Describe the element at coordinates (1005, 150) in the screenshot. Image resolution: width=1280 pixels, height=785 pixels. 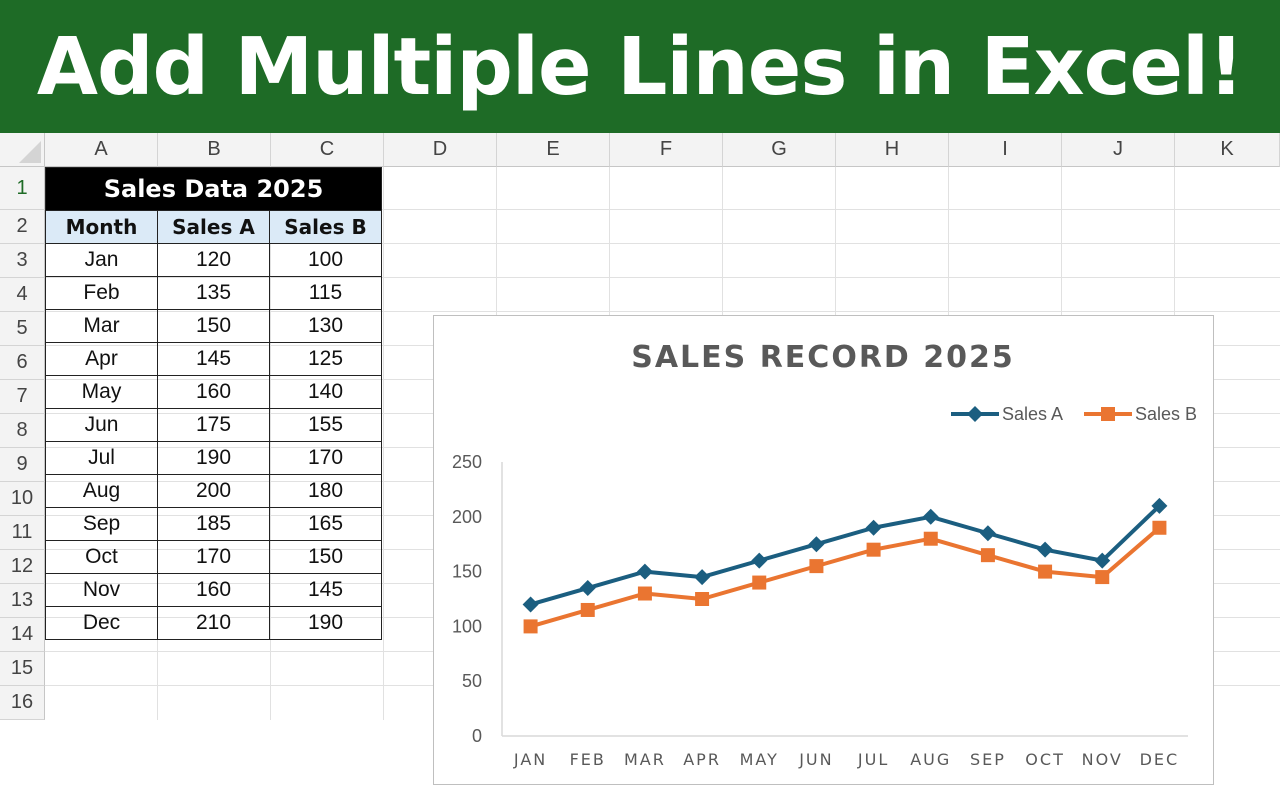
I see `column-header-i: I` at that location.